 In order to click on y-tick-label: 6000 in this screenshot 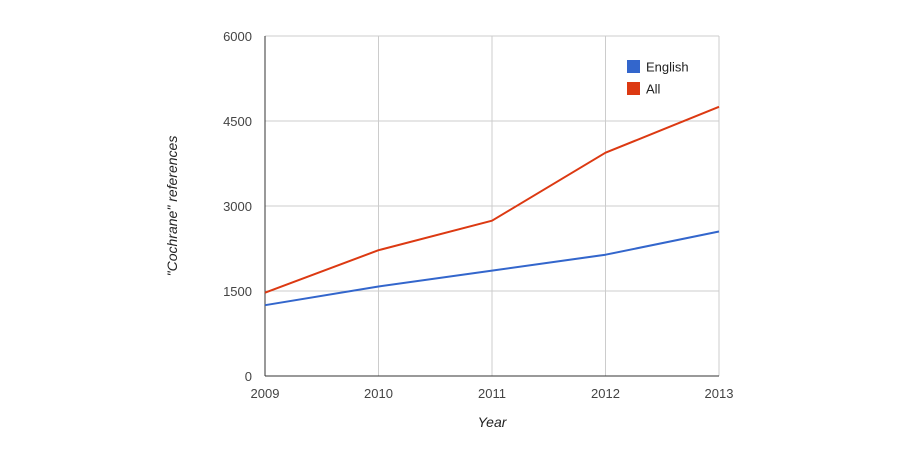, I will do `click(237, 36)`.